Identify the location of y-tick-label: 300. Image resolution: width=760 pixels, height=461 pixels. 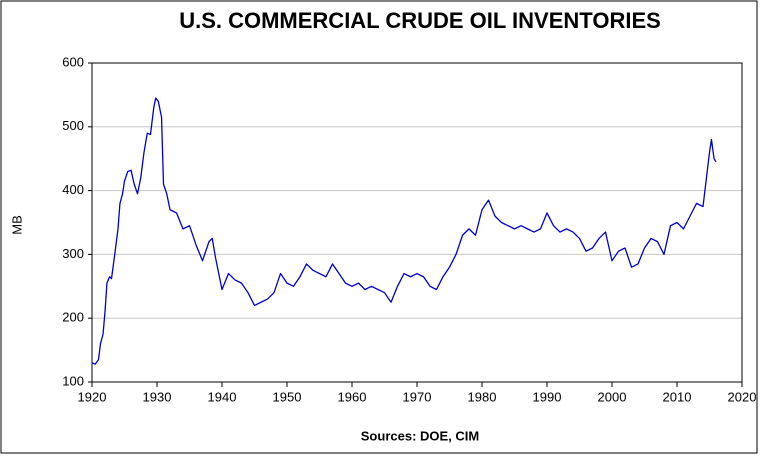
(73, 253).